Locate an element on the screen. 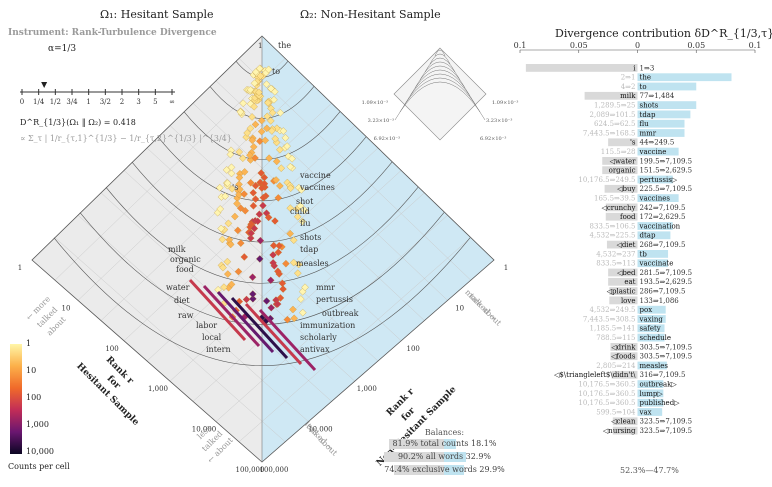 The image size is (772, 487). diamond-word-left: milk is located at coordinates (177, 249).